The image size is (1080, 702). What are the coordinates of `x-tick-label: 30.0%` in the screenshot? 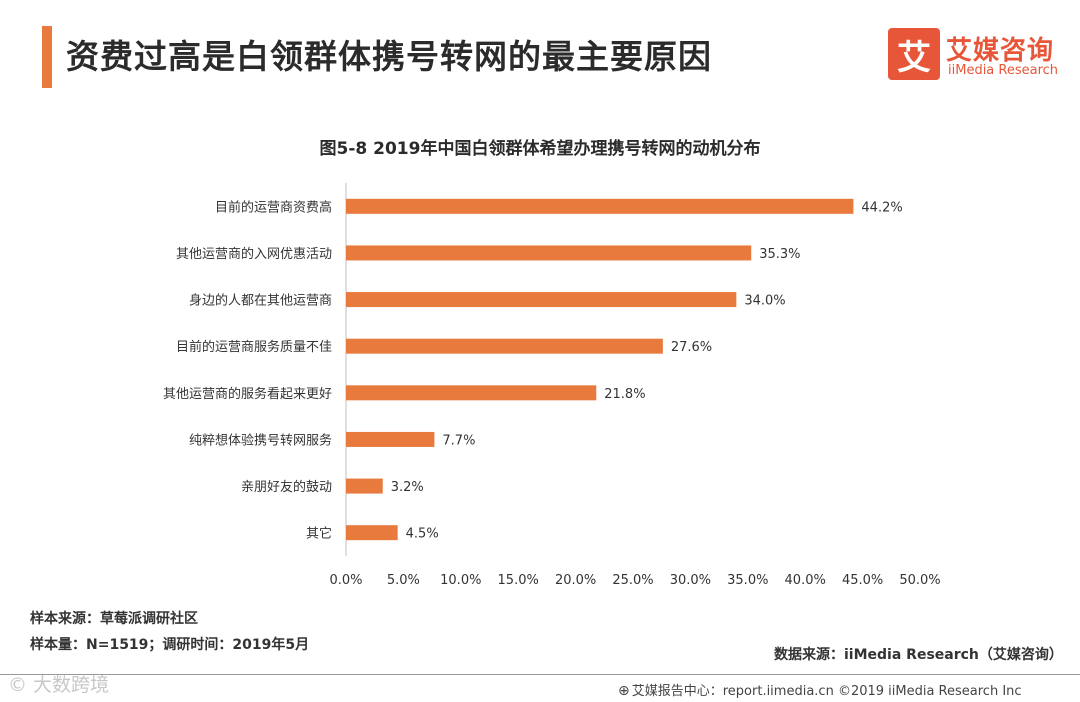 It's located at (690, 580).